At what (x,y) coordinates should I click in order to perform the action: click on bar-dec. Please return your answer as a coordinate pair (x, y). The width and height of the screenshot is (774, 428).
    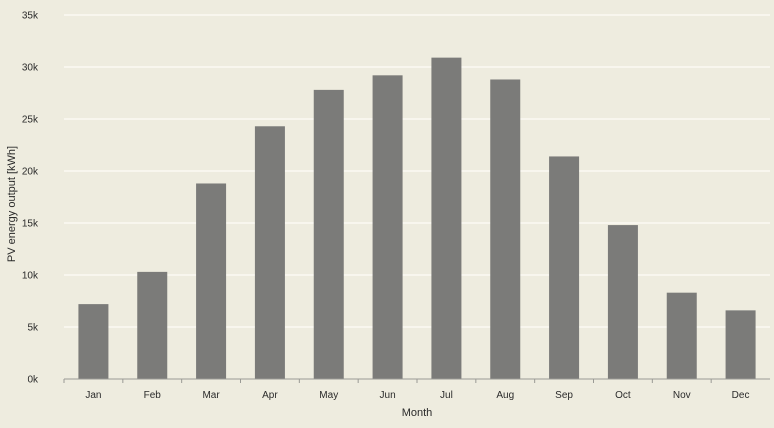
    Looking at the image, I should click on (741, 344).